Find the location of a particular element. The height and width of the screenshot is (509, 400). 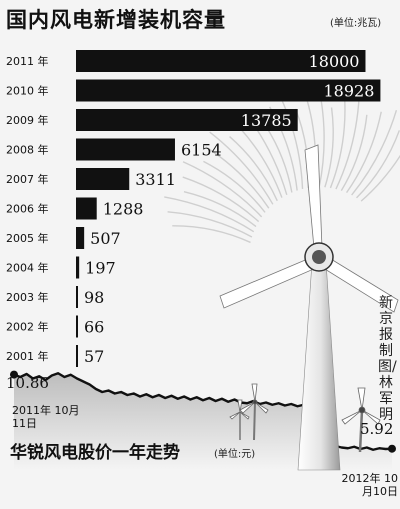

small-wind-turbine-icon is located at coordinates (305, 418).